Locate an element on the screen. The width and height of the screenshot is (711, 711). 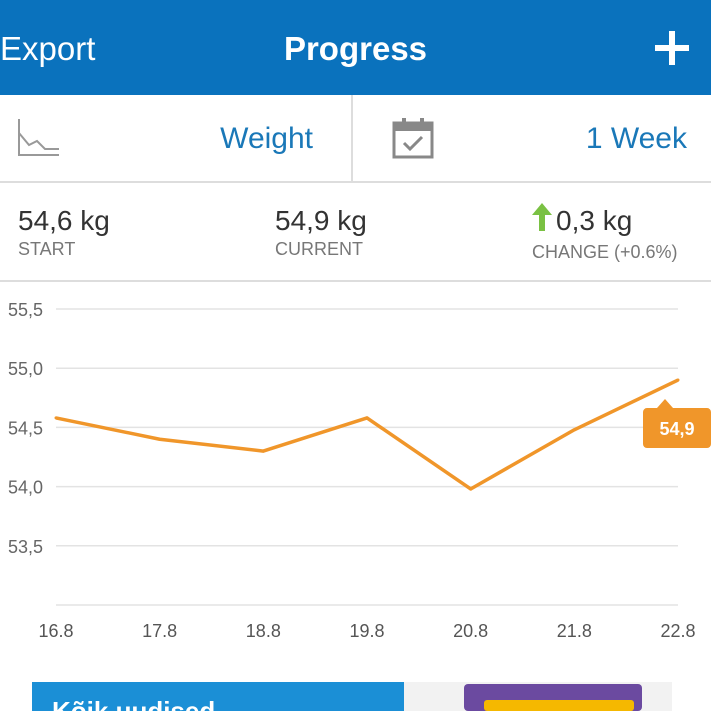
progress-selector: Weight 1 Week is located at coordinates (355, 139).